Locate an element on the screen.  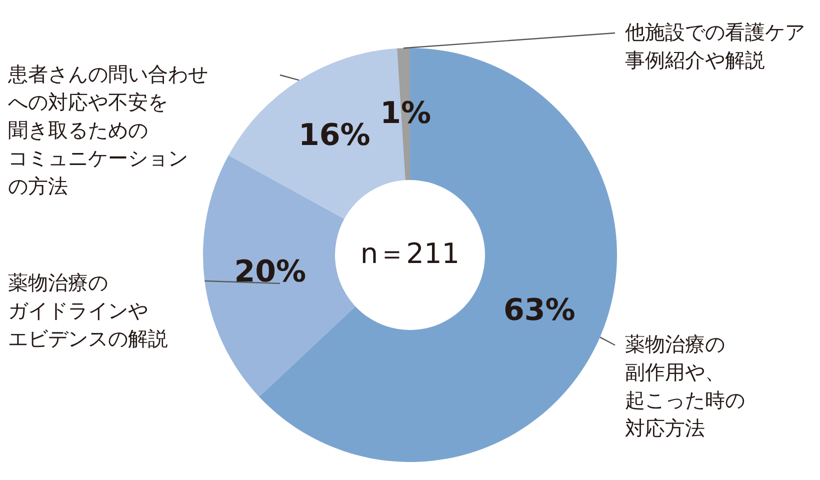
slice-label: 患者さんの問い合わせへの対応や不安を聞き取るためのコミュニケーションの方法 is located at coordinates (107, 130).